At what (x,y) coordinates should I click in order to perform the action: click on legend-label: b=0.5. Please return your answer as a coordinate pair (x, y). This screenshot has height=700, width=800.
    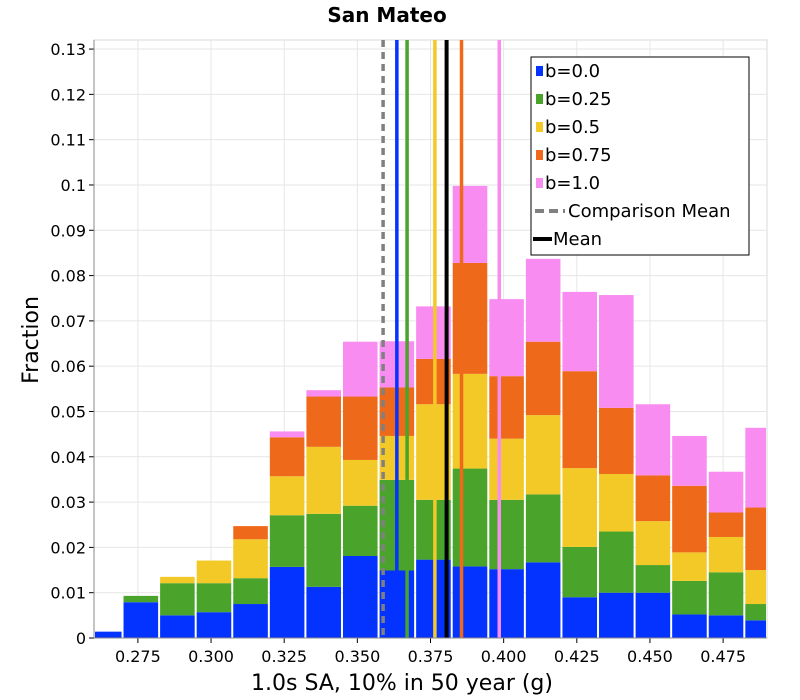
    Looking at the image, I should click on (572, 127).